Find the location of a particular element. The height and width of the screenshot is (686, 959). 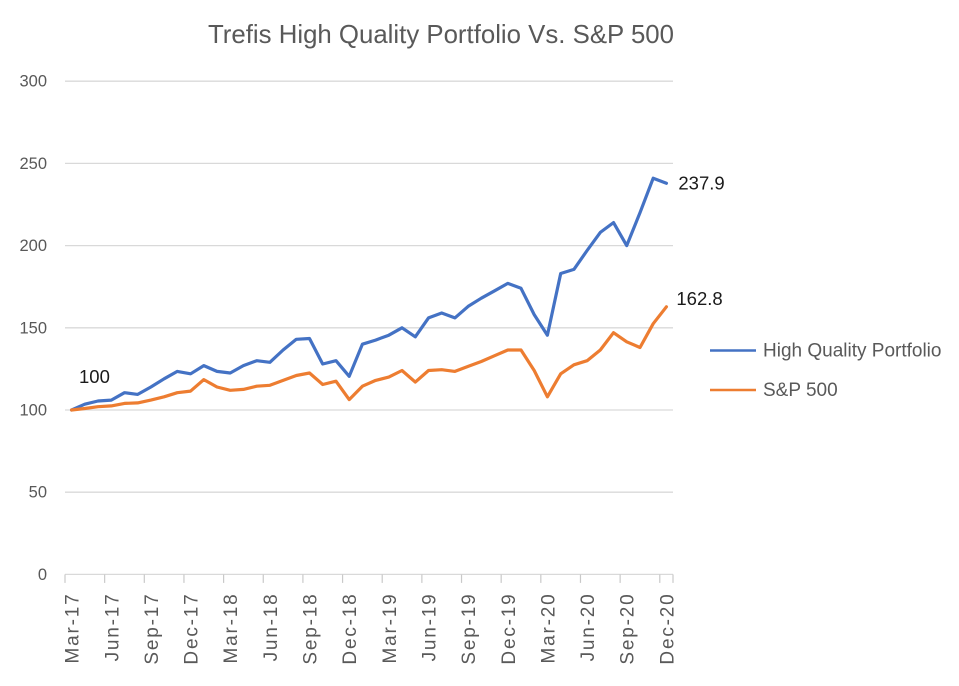

data-label-sp500-end: 162.8 is located at coordinates (699, 298).